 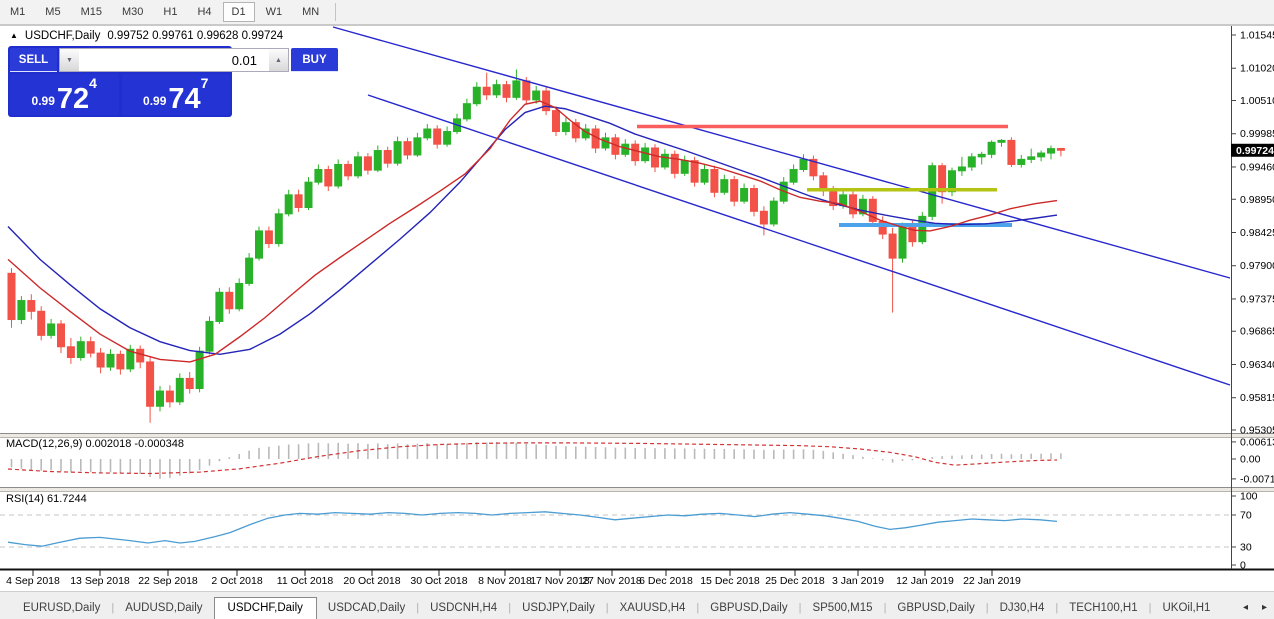 What do you see at coordinates (1257, 299) in the screenshot?
I see `svg-text: 0.97375` at bounding box center [1257, 299].